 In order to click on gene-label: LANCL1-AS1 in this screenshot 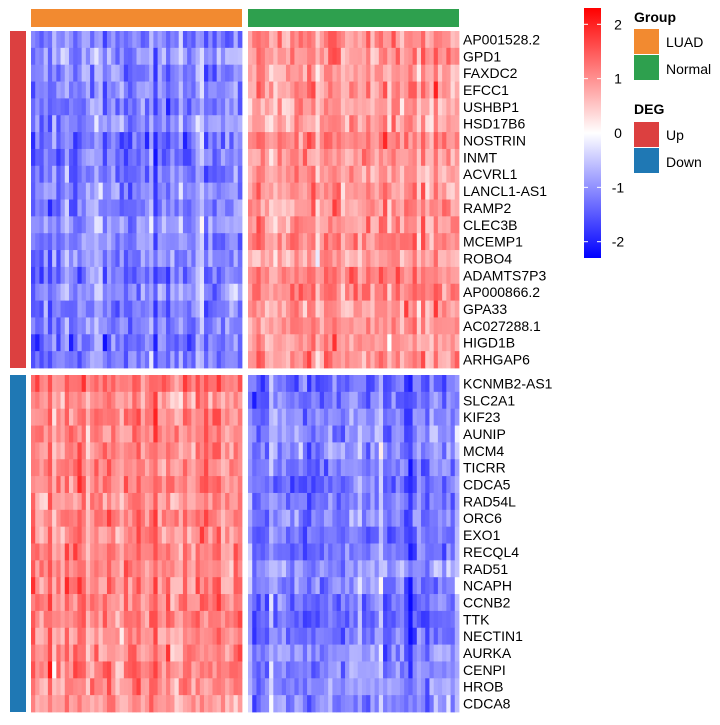, I will do `click(505, 191)`.